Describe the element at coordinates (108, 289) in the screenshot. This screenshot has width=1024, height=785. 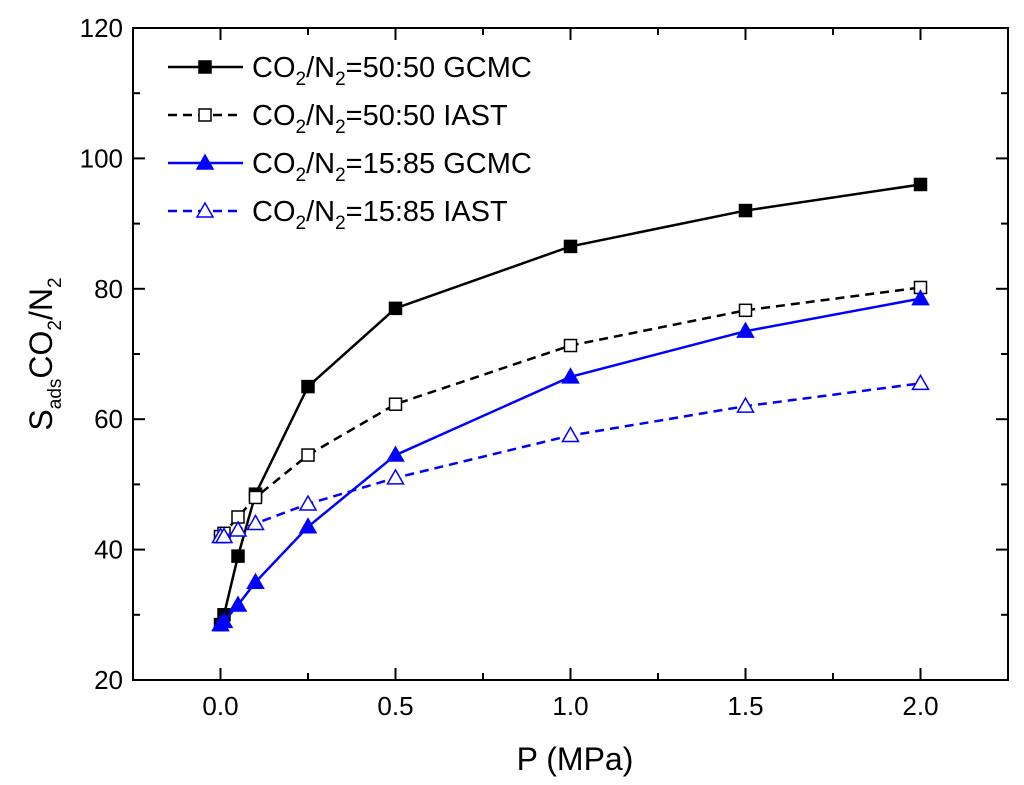
I see `y-tick-label: 80` at that location.